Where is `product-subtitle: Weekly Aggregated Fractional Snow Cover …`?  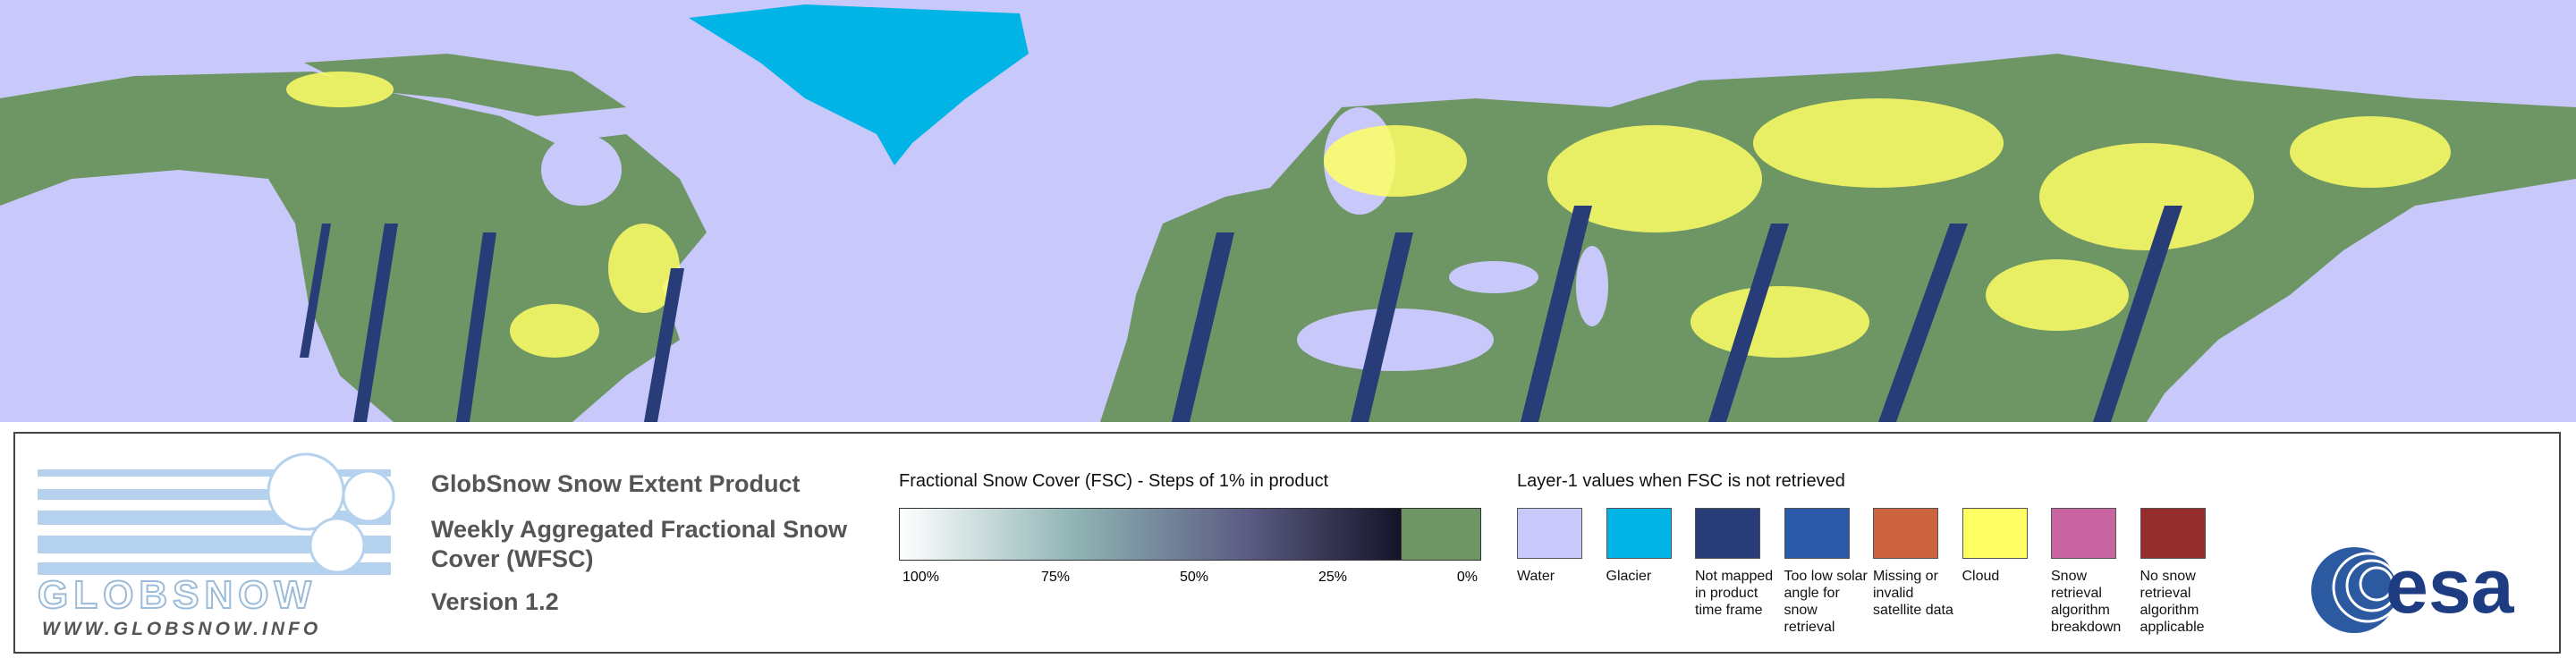
product-subtitle: Weekly Aggregated Fractional Snow Cover … is located at coordinates (639, 544).